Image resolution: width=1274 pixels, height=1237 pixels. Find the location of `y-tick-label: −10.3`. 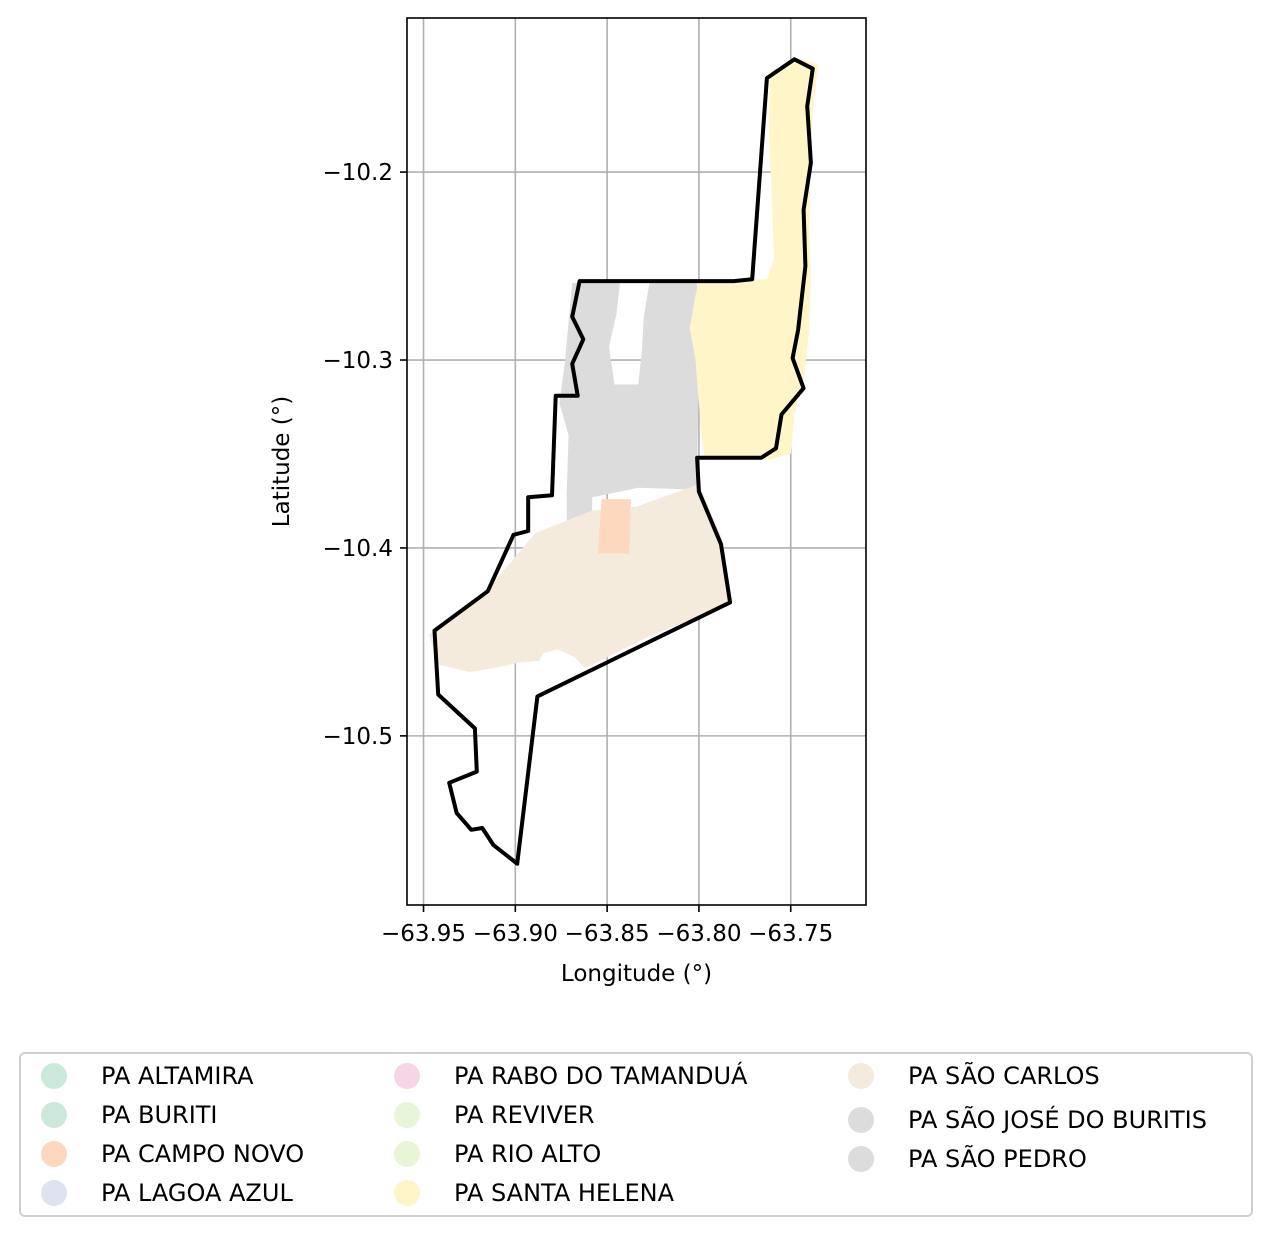

y-tick-label: −10.3 is located at coordinates (358, 361).